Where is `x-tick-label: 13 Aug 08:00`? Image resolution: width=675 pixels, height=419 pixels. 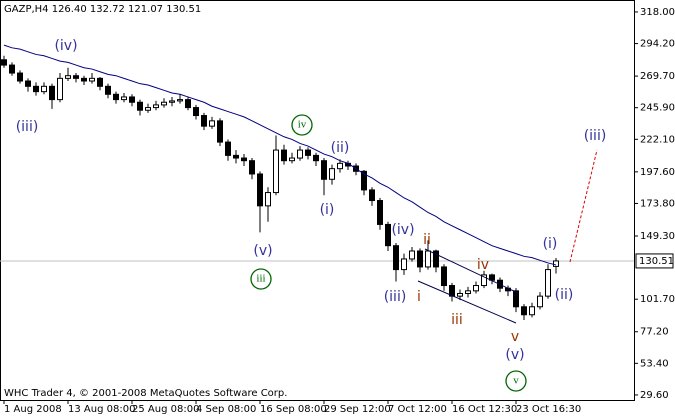
x-tick-label: 13 Aug 08:00 is located at coordinates (101, 409).